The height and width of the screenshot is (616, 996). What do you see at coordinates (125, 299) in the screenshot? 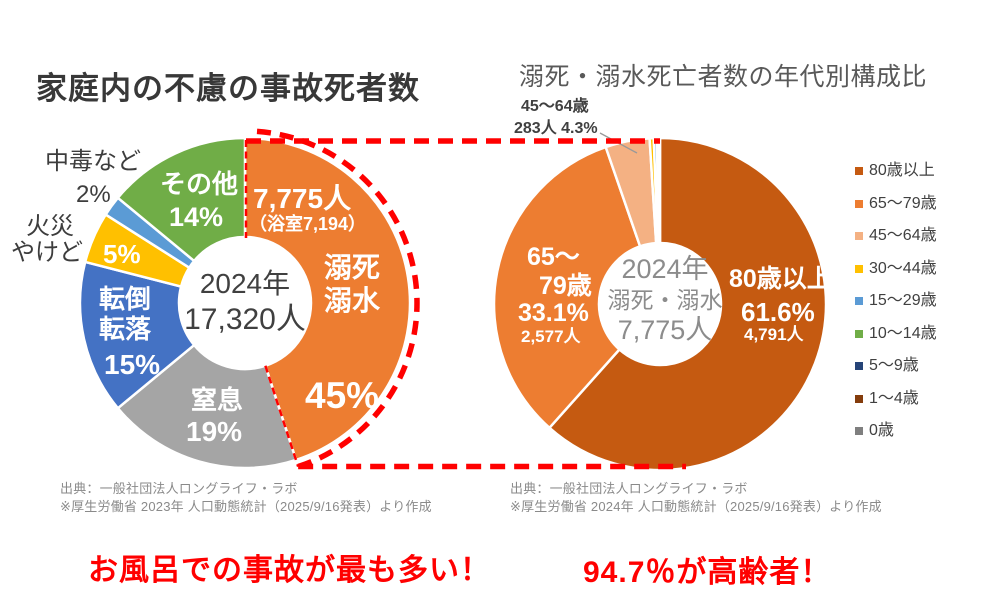
I see `label-fall-1: 転倒` at bounding box center [125, 299].